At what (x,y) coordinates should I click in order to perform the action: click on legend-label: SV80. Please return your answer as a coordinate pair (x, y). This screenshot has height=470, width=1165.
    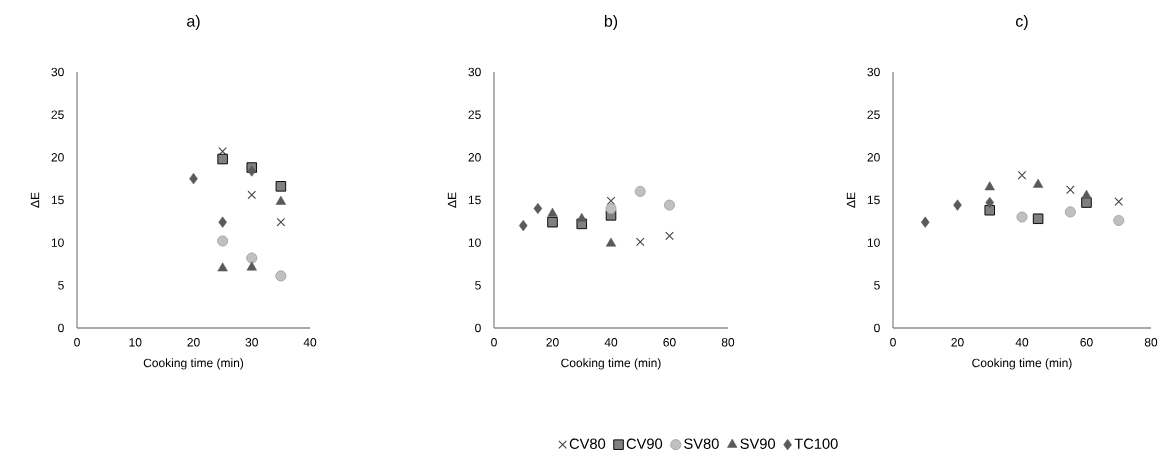
    Looking at the image, I should click on (701, 443).